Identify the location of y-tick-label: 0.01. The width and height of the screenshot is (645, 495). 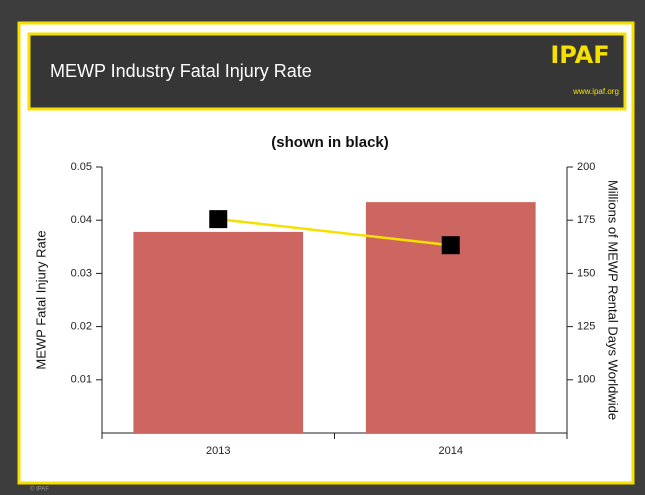
(81, 380).